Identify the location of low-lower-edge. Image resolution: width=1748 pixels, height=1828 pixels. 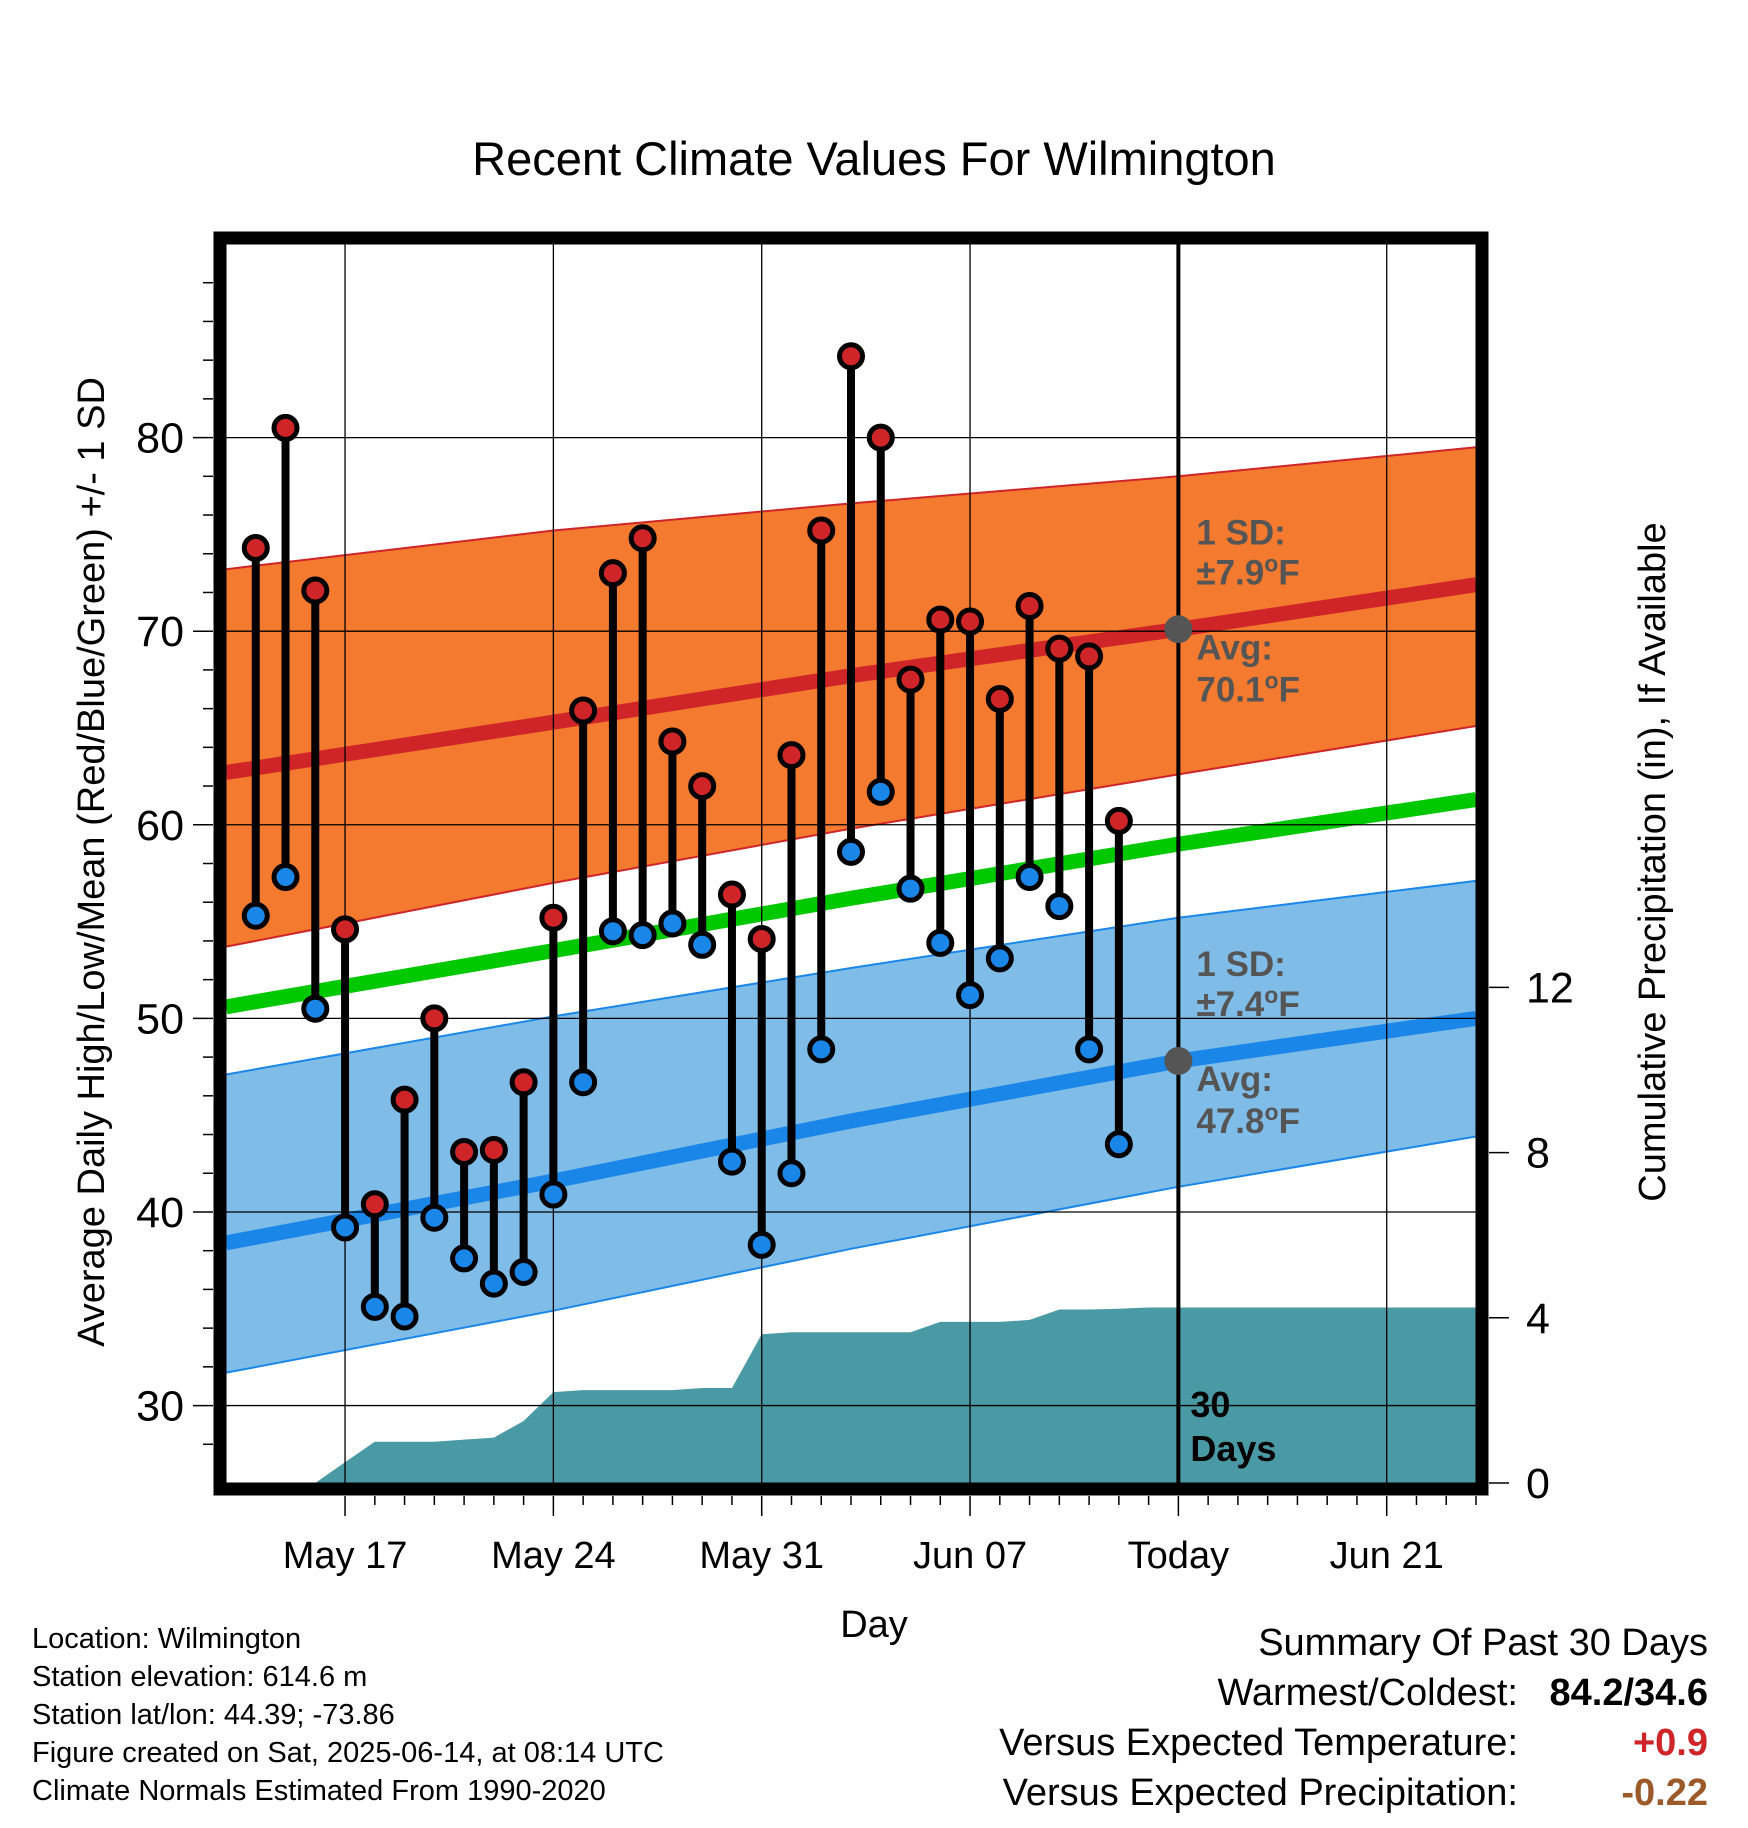
(851, 1254).